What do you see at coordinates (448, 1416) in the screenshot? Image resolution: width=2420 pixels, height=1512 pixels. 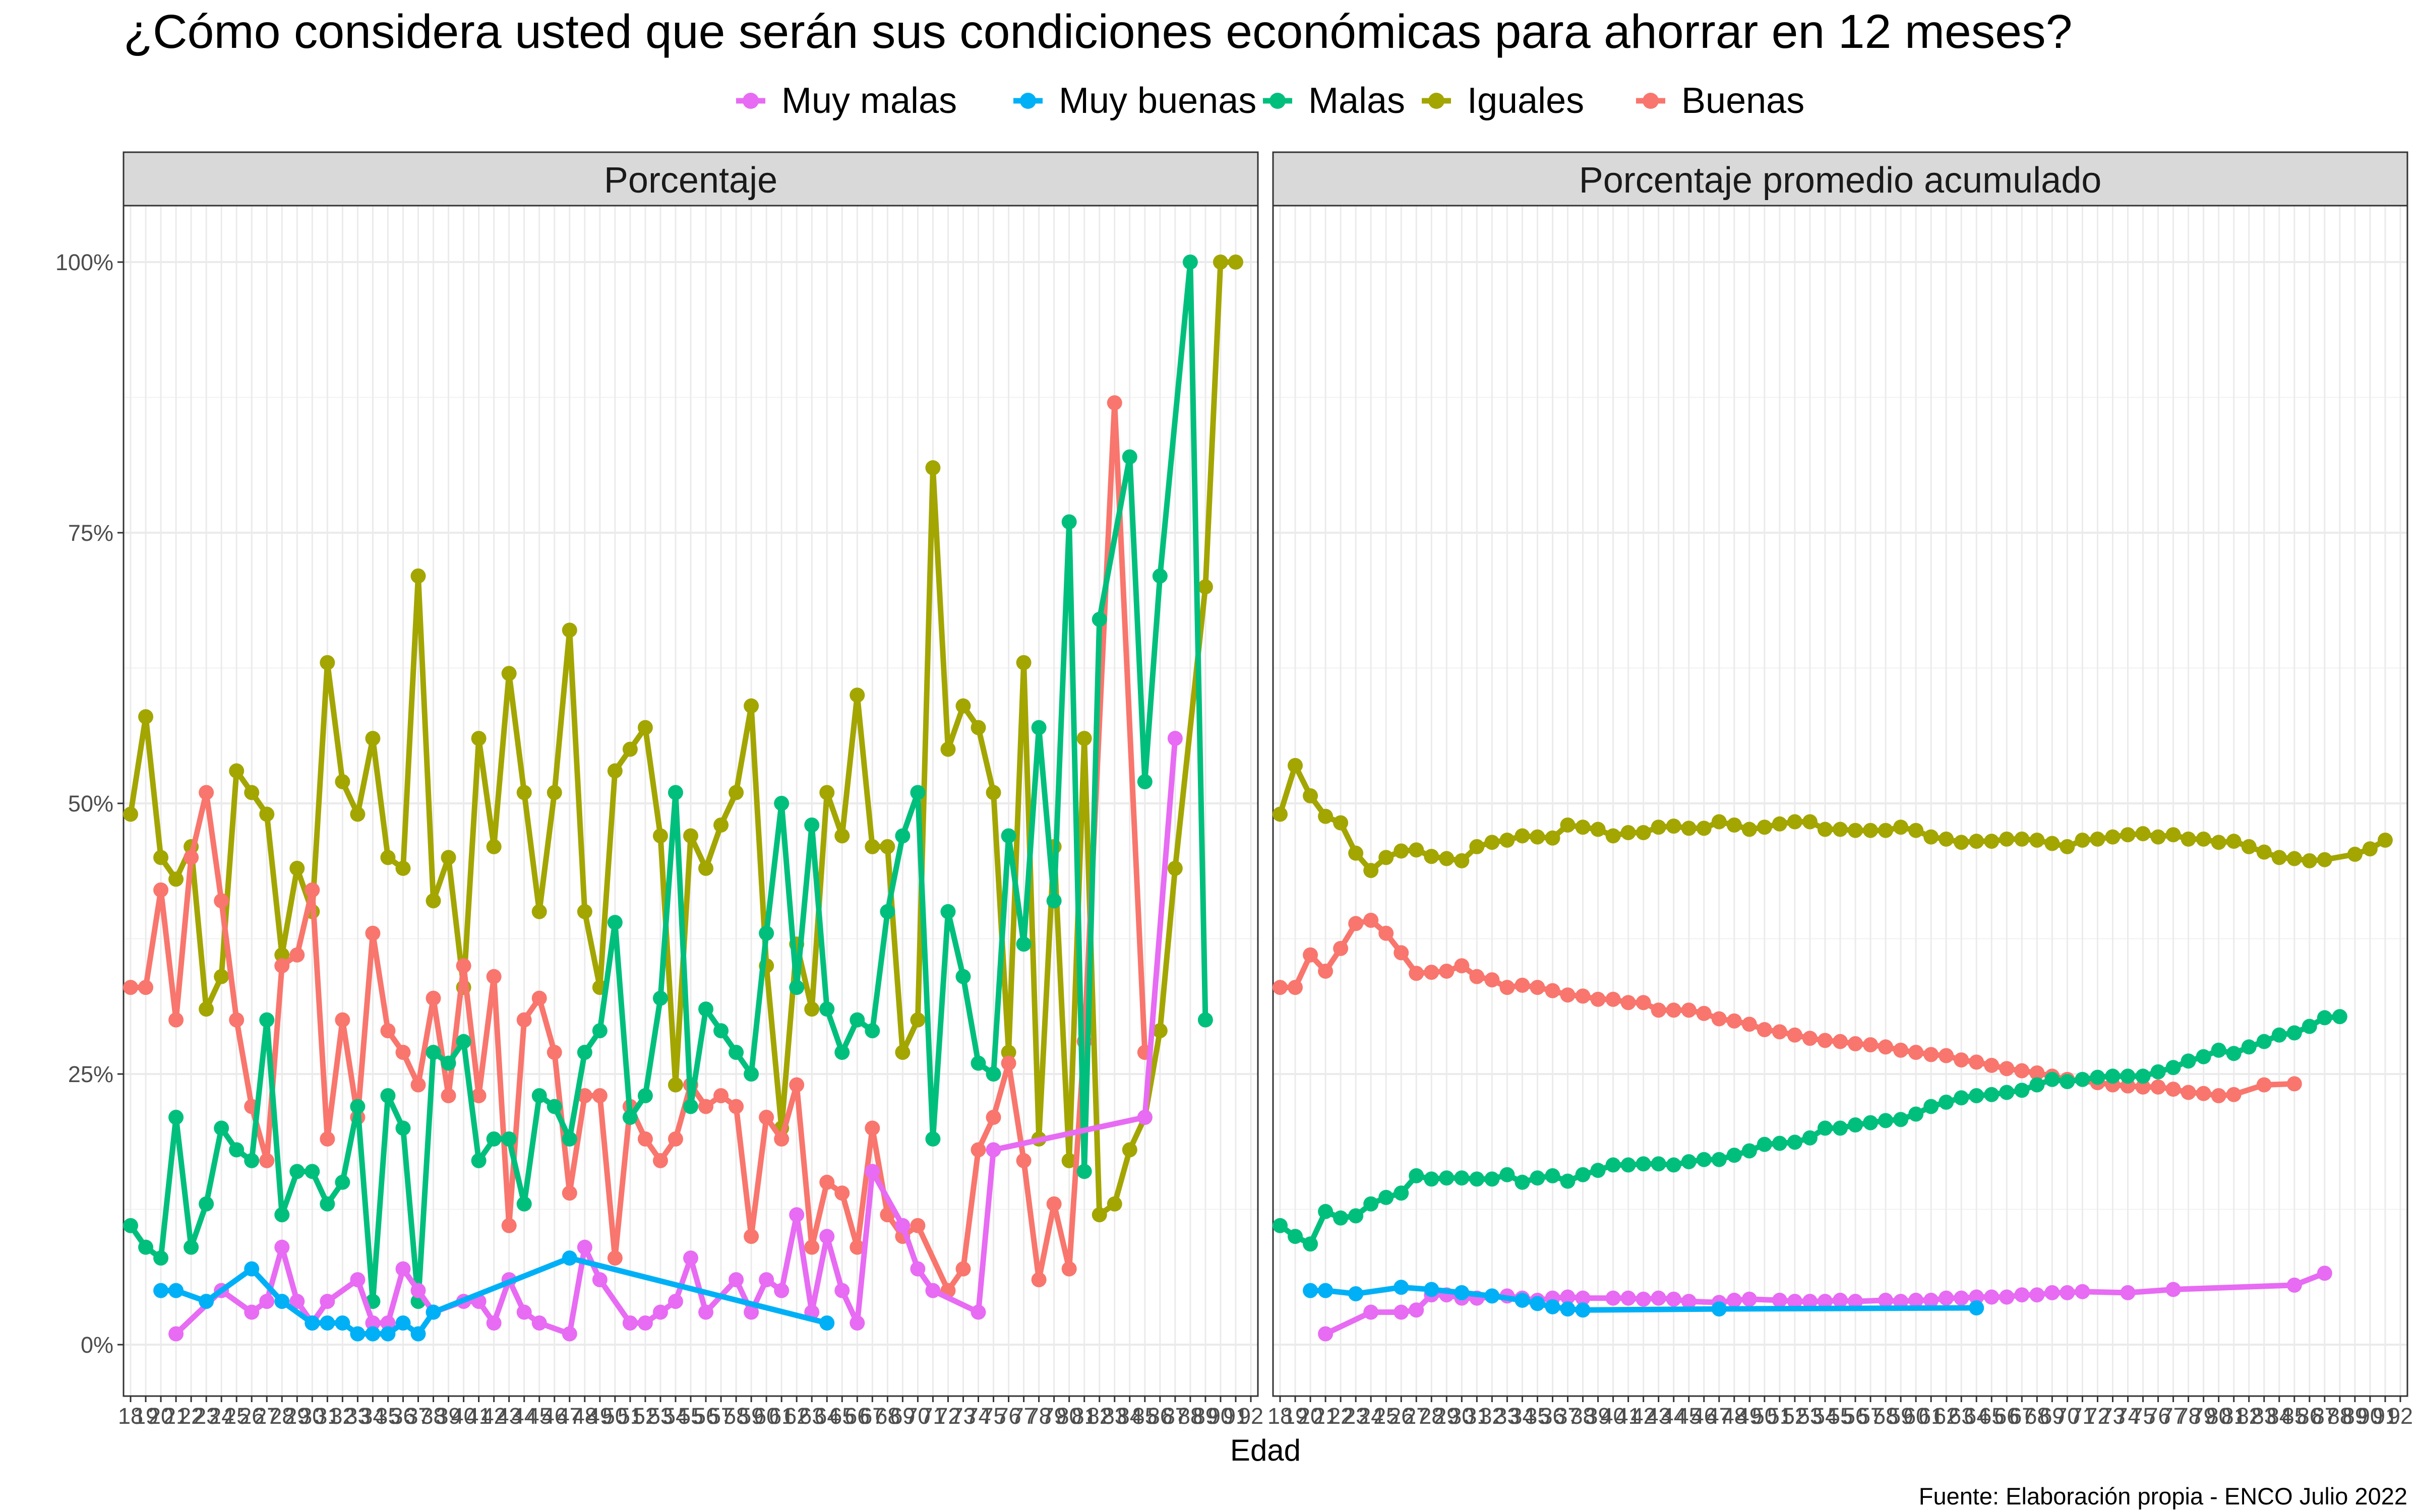 I see `x-tick-label: 39` at bounding box center [448, 1416].